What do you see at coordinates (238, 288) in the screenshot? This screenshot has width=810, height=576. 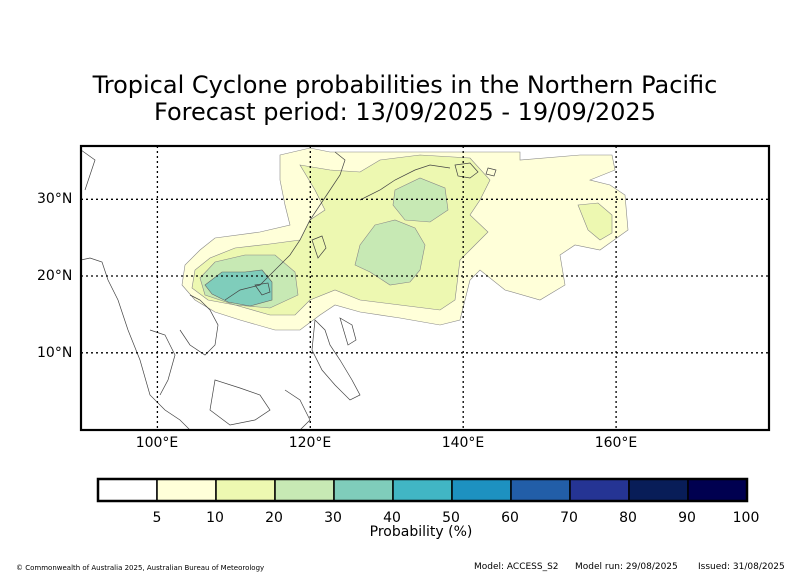 I see `contour-30pct-sea` at bounding box center [238, 288].